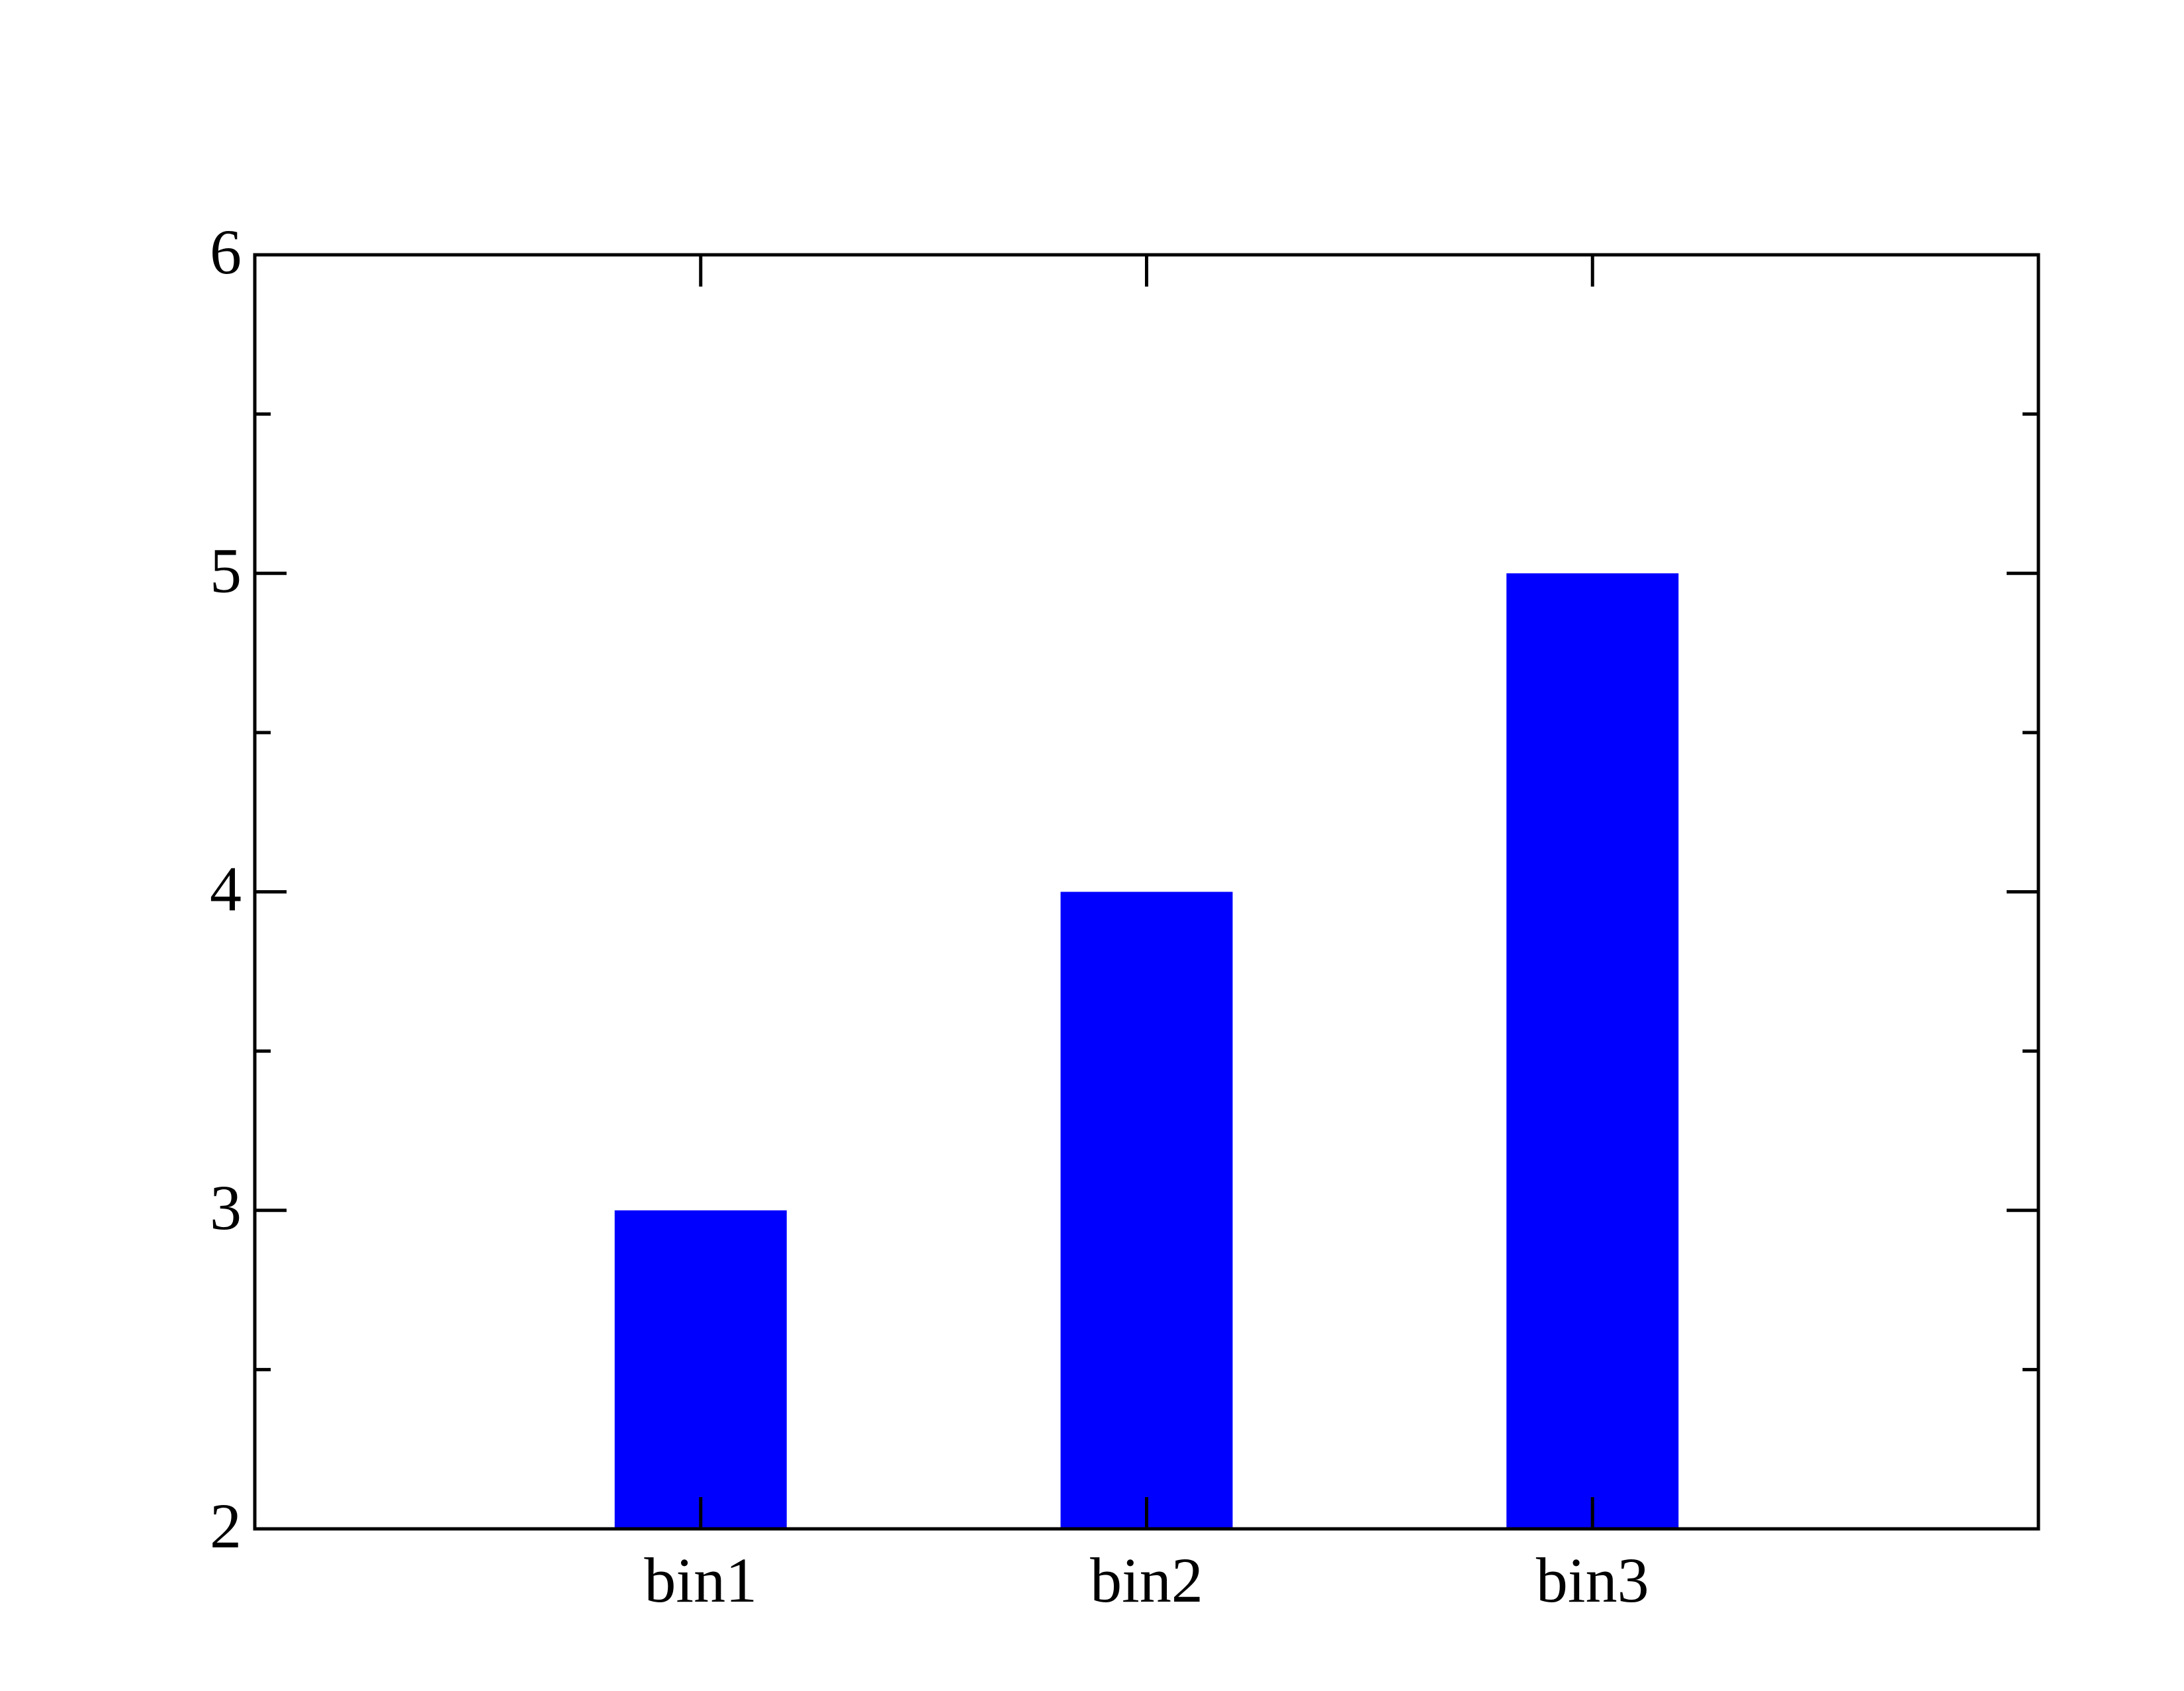 This screenshot has width=2184, height=1691. I want to click on y-tick-label: 3, so click(226, 1207).